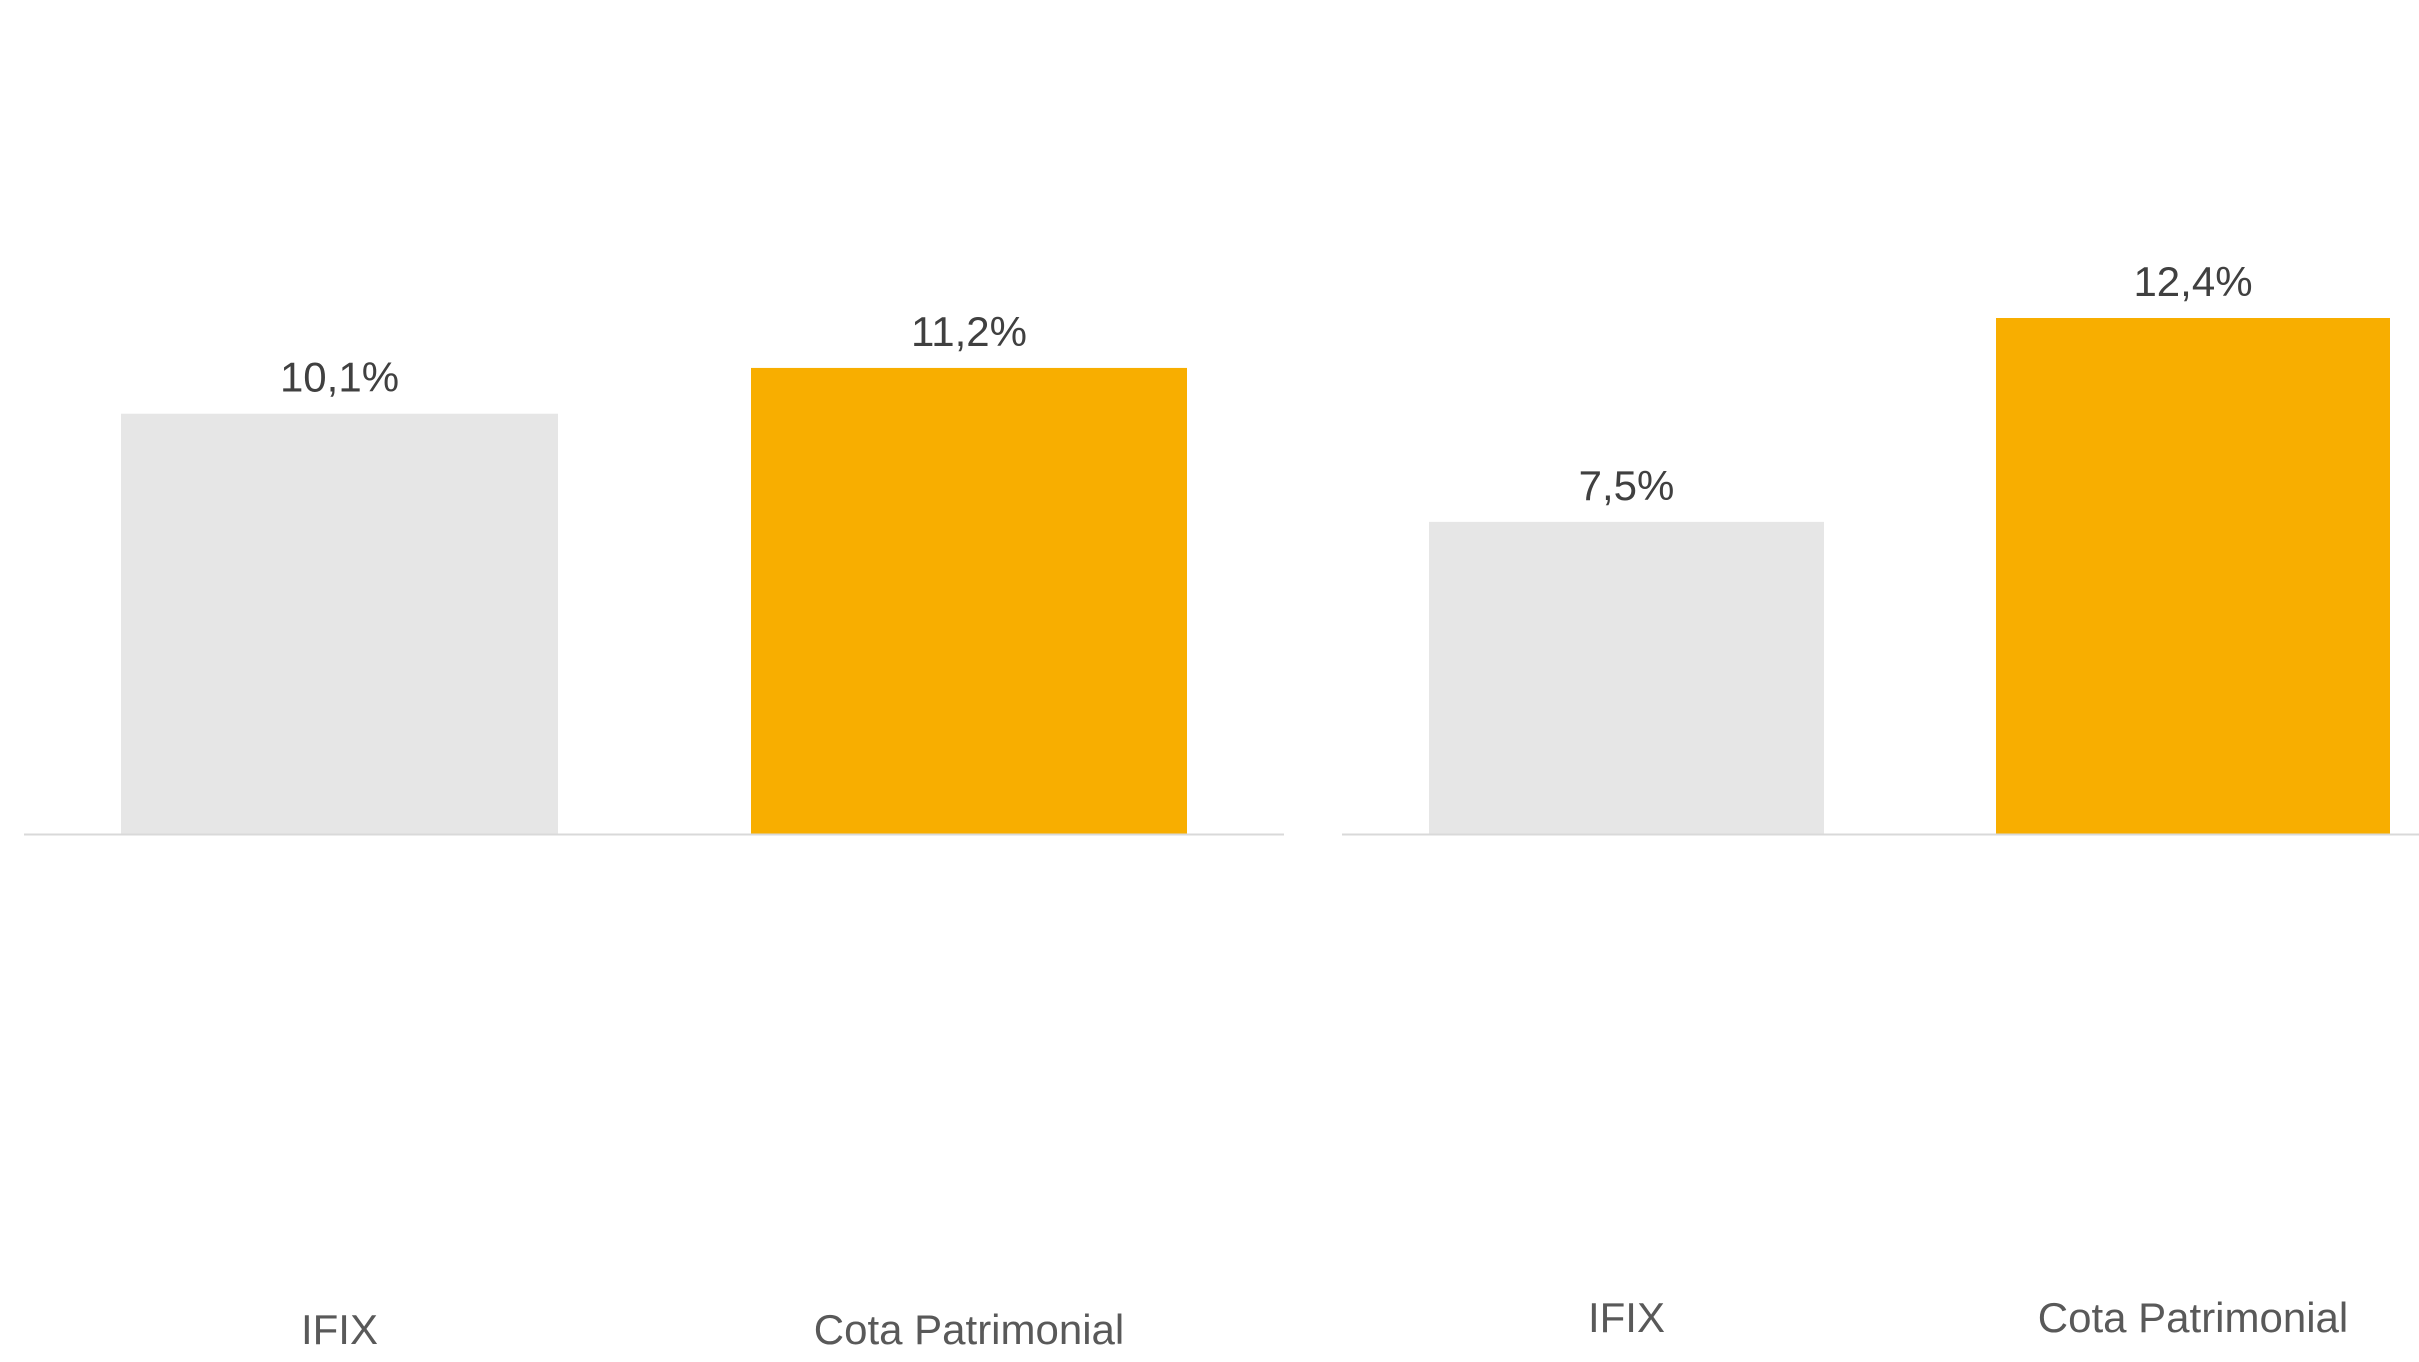 The height and width of the screenshot is (1362, 2419). I want to click on data-label-cota-patrimonial: 12,4%, so click(2192, 281).